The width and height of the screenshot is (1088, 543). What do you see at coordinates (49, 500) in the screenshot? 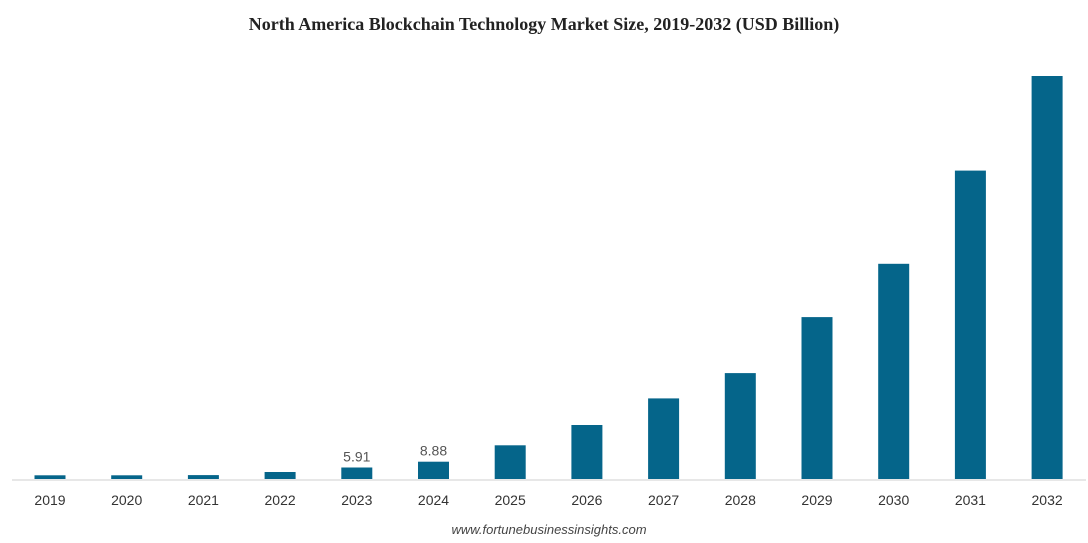
I see `x-tick-label-2019: 2019` at bounding box center [49, 500].